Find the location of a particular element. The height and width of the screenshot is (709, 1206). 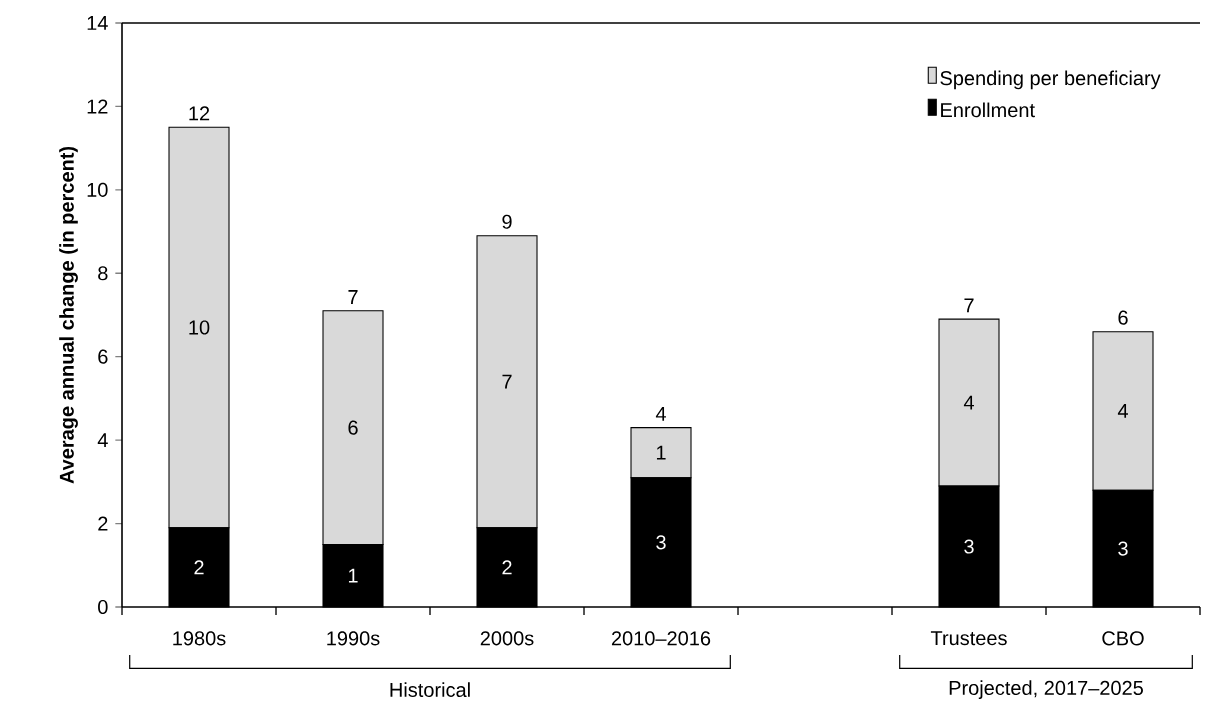

y-tick-label: 0 is located at coordinates (103, 607).